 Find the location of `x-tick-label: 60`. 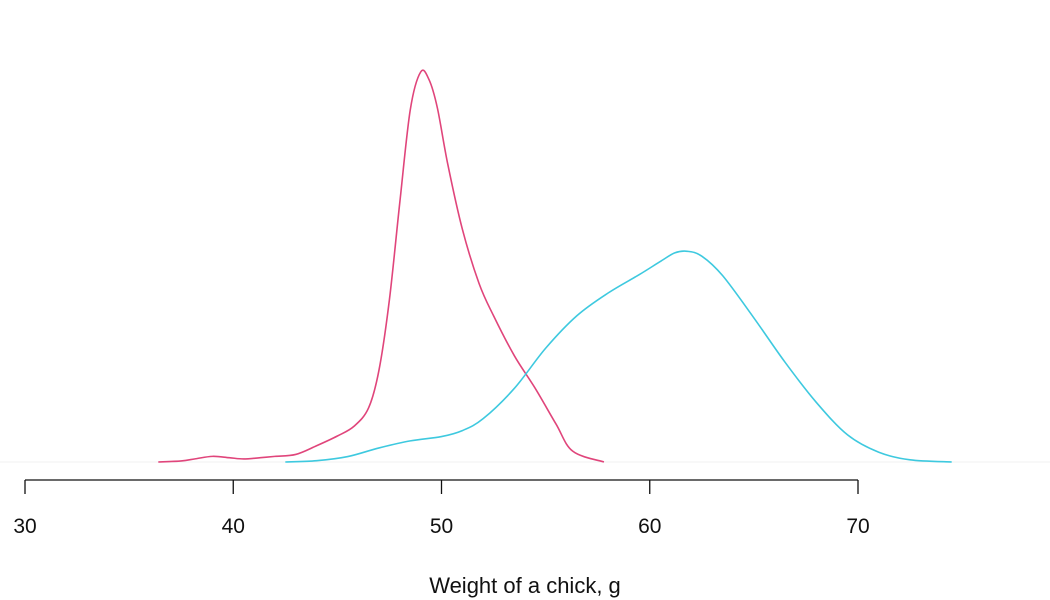

x-tick-label: 60 is located at coordinates (649, 526).